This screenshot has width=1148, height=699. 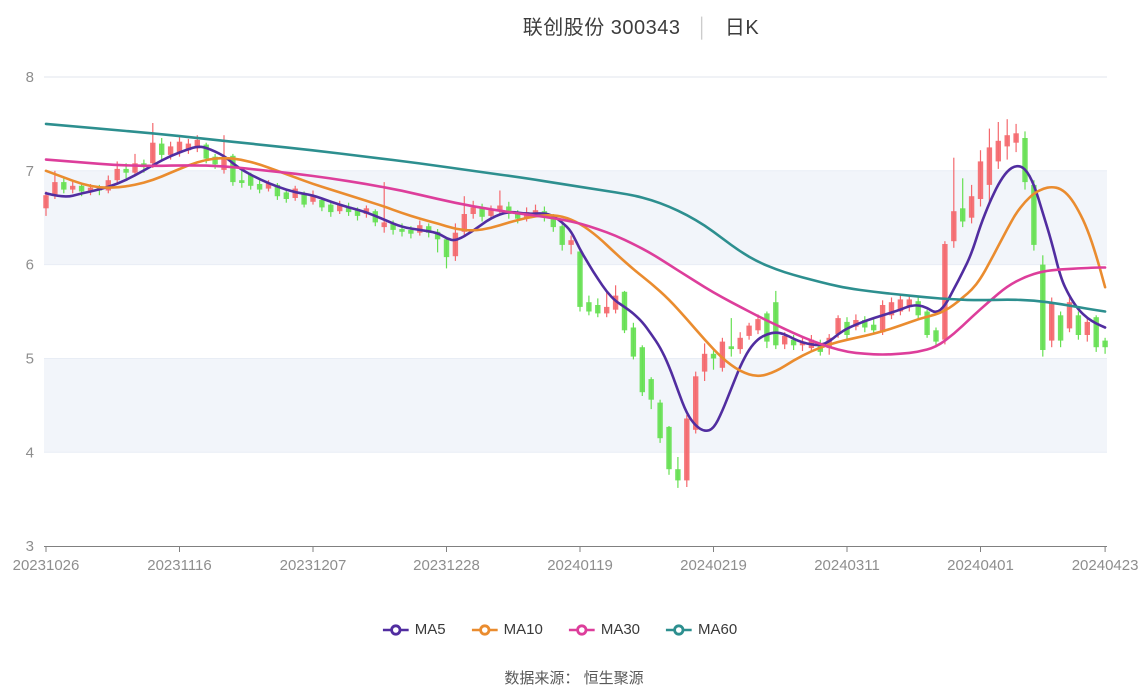 I want to click on y-axis-label: 4, so click(x=30, y=452).